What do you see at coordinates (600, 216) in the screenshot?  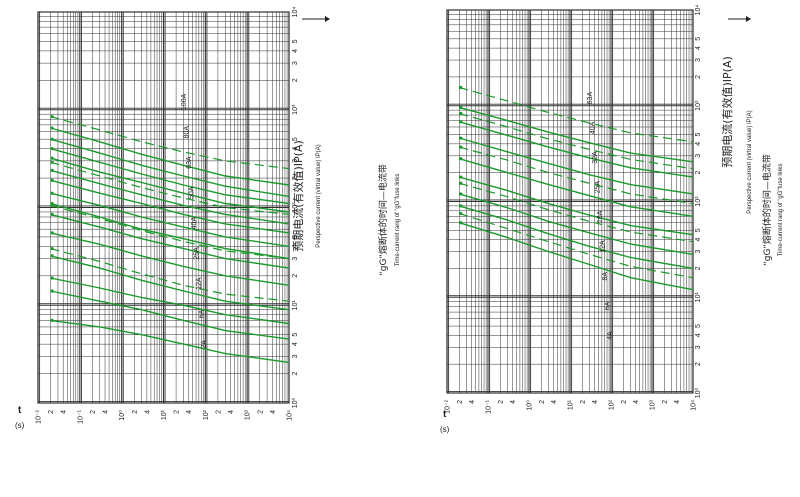 I see `curve-labels: 4A 6A 8A 12A 16A 25A 32A 40A 63A` at bounding box center [600, 216].